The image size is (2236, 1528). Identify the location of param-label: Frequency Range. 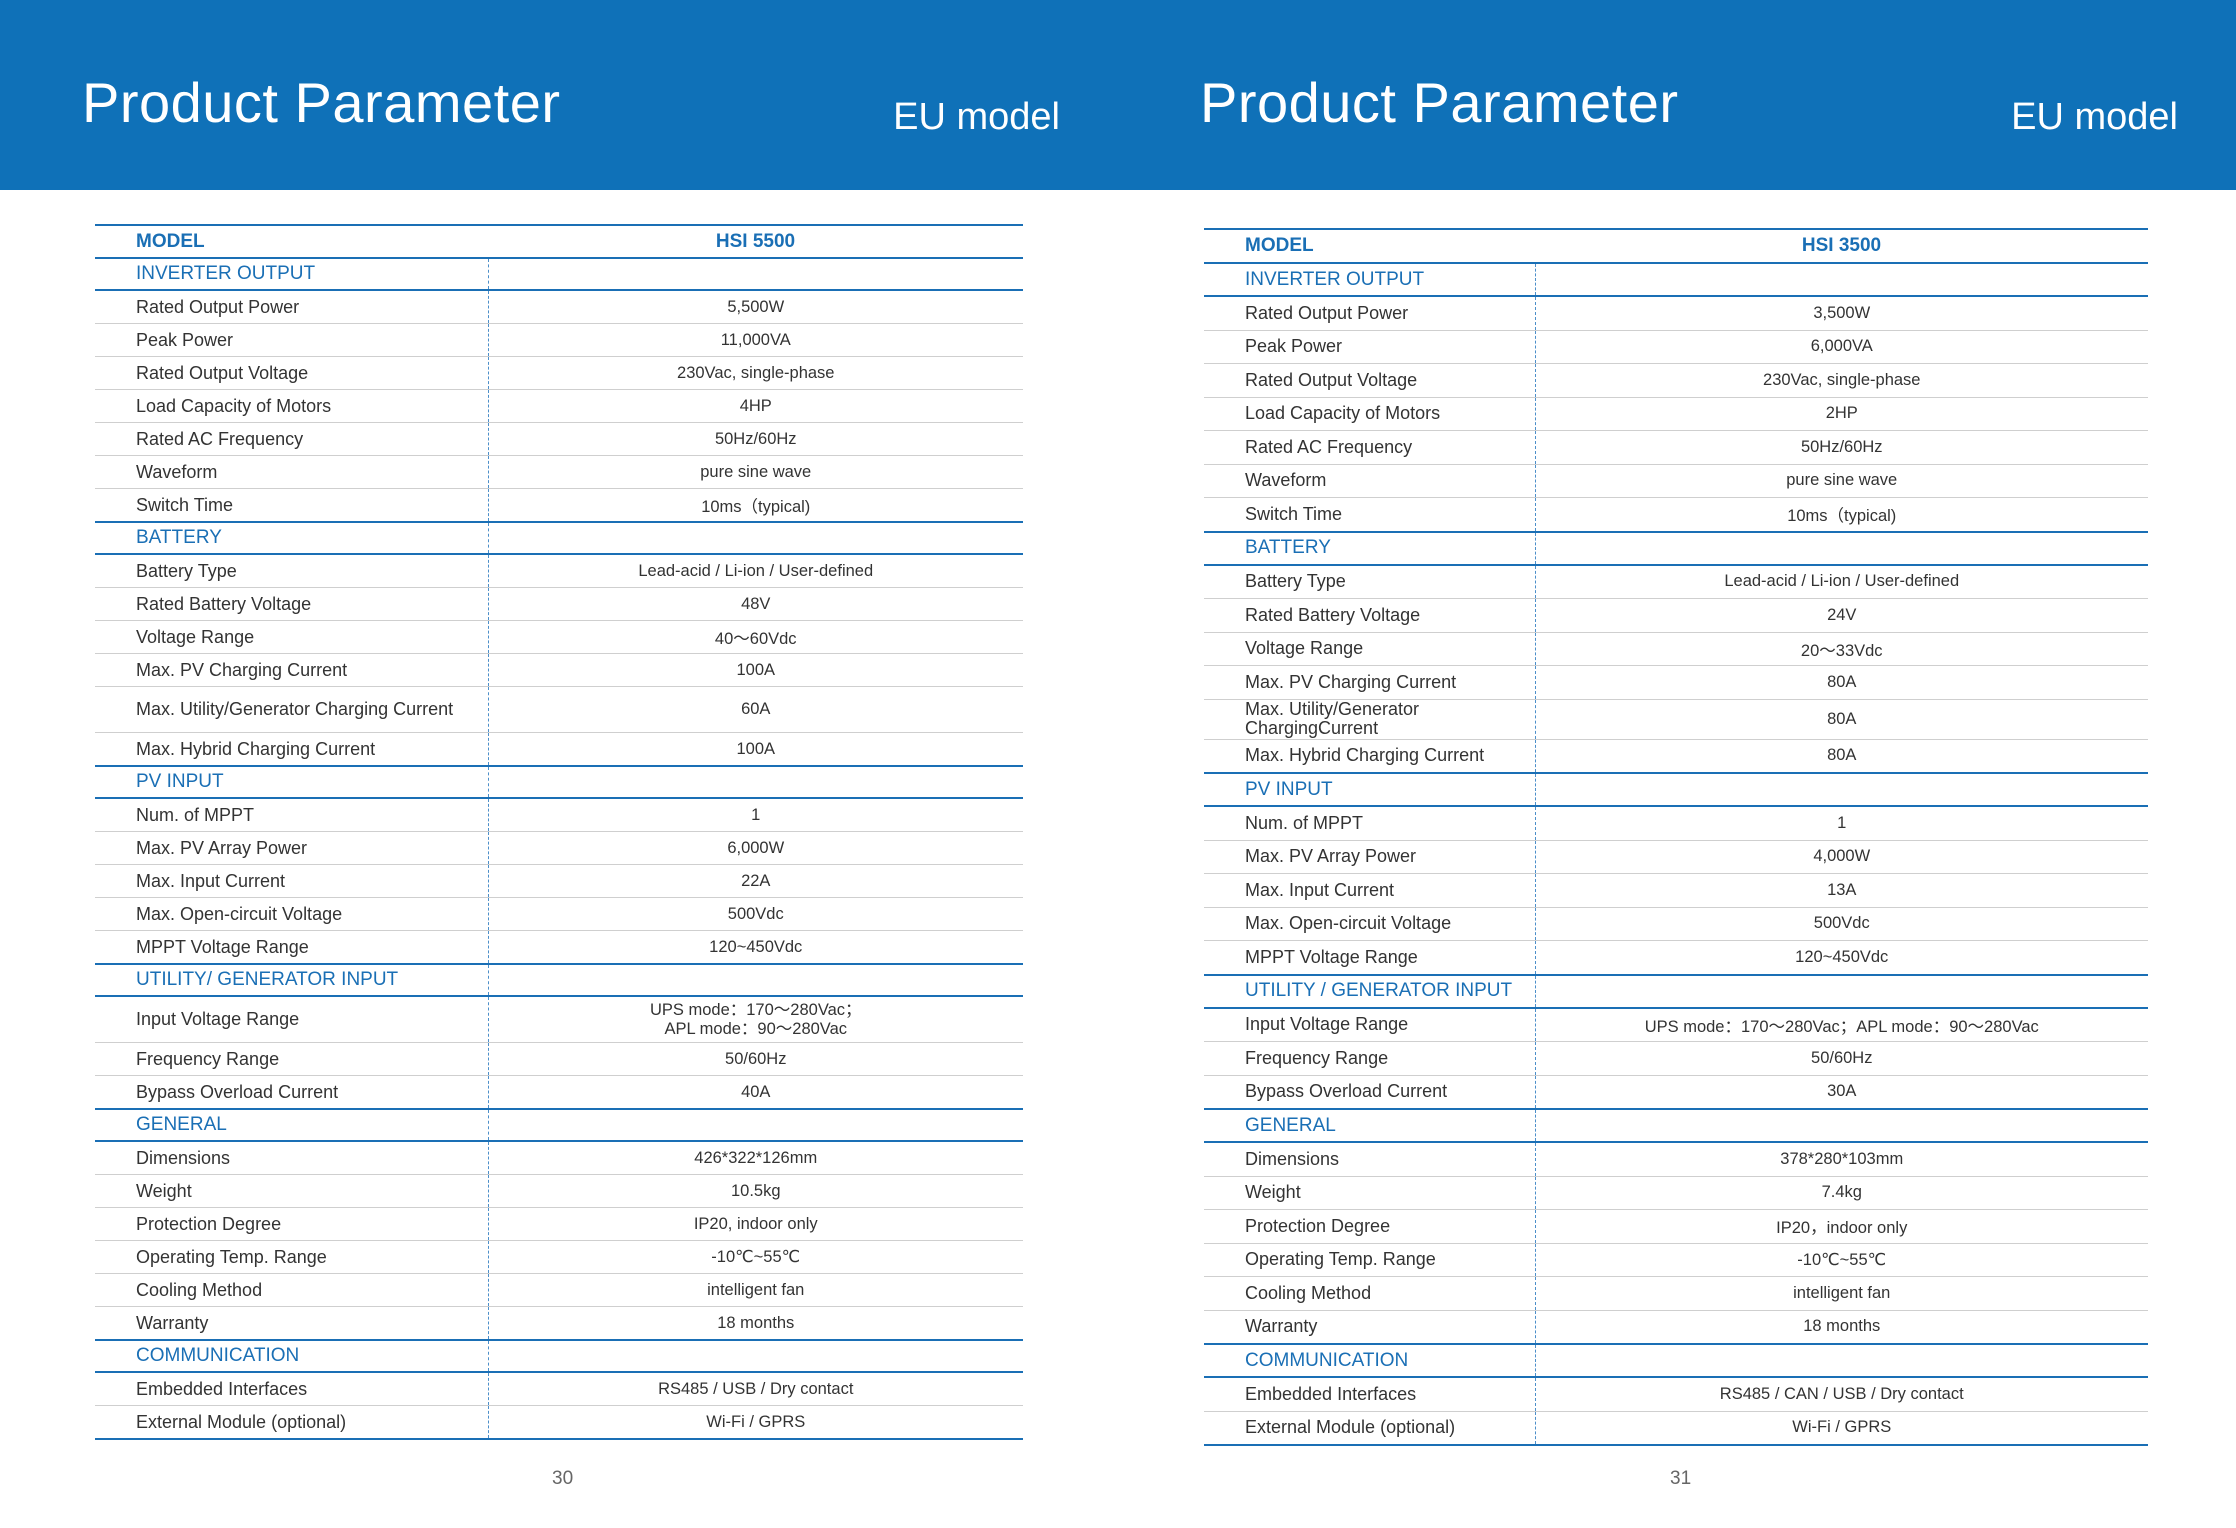
(291, 1059).